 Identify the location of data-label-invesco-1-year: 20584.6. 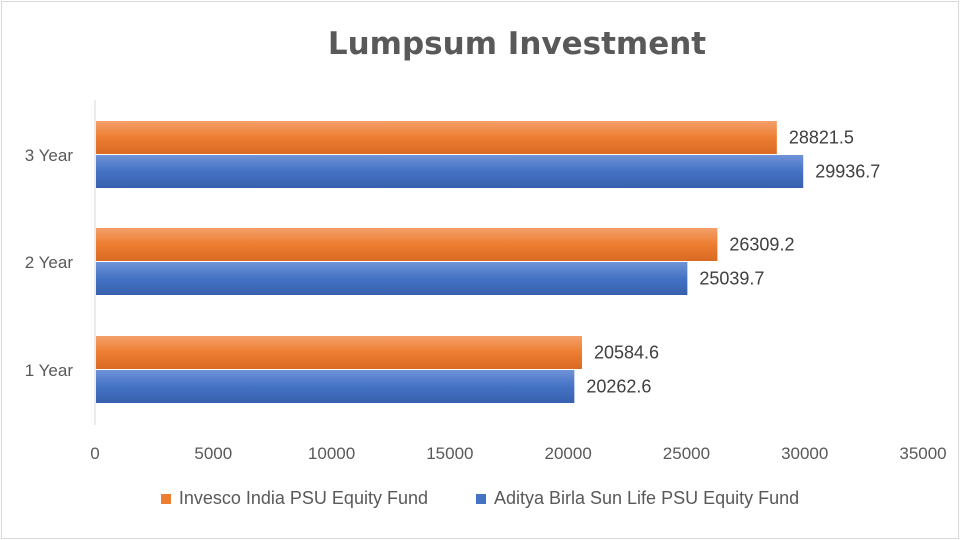
(626, 353).